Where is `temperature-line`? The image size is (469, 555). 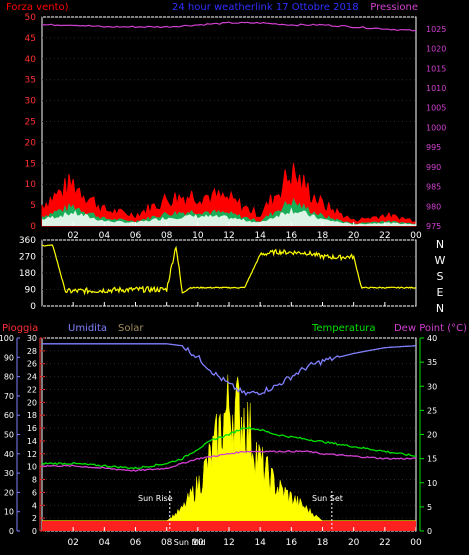
temperature-line is located at coordinates (229, 448).